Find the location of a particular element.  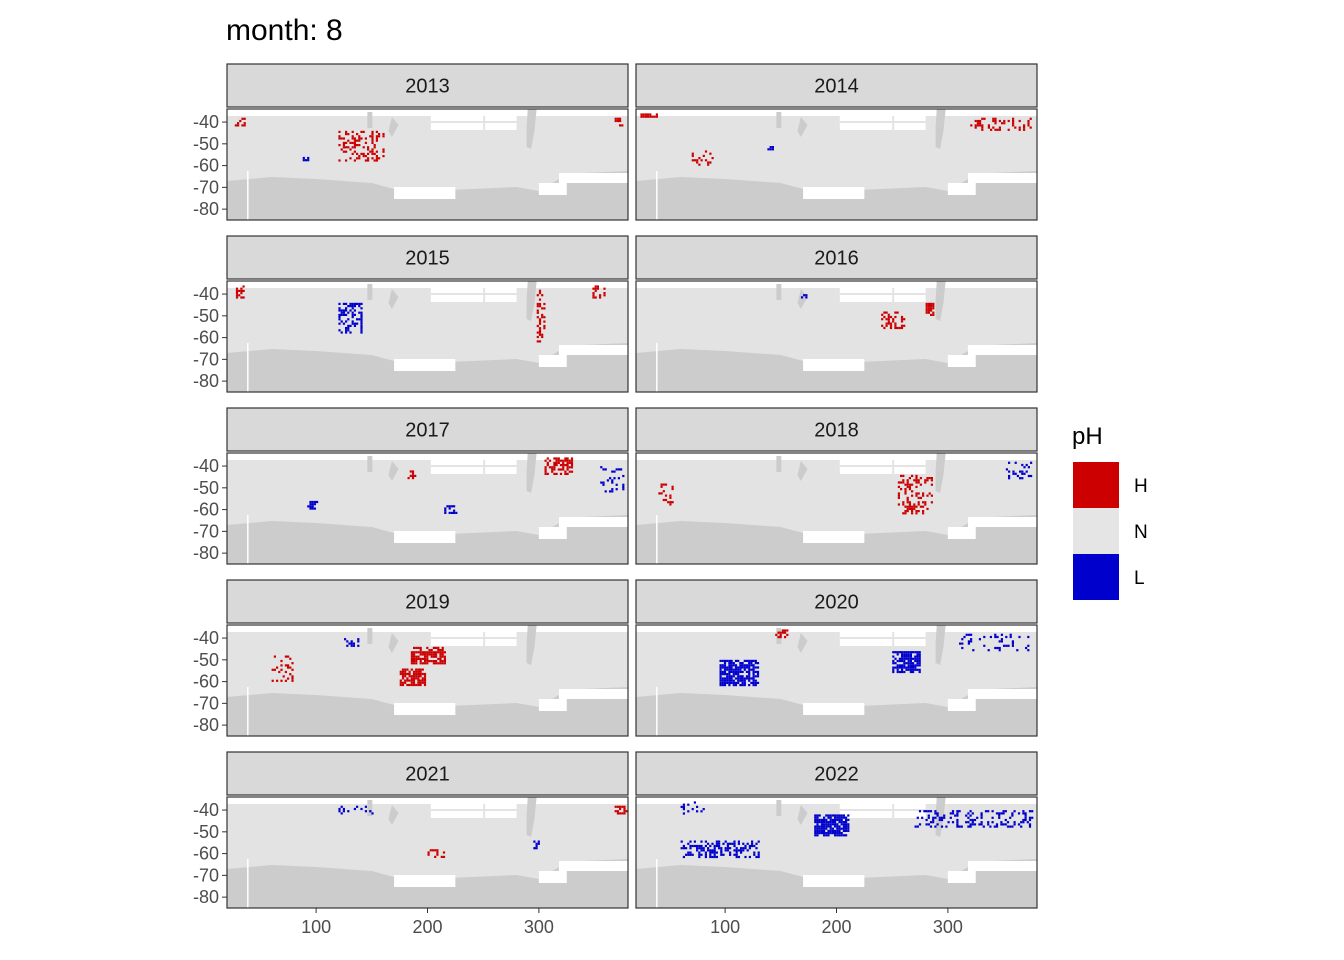

south-america-land is located at coordinates (531, 129).